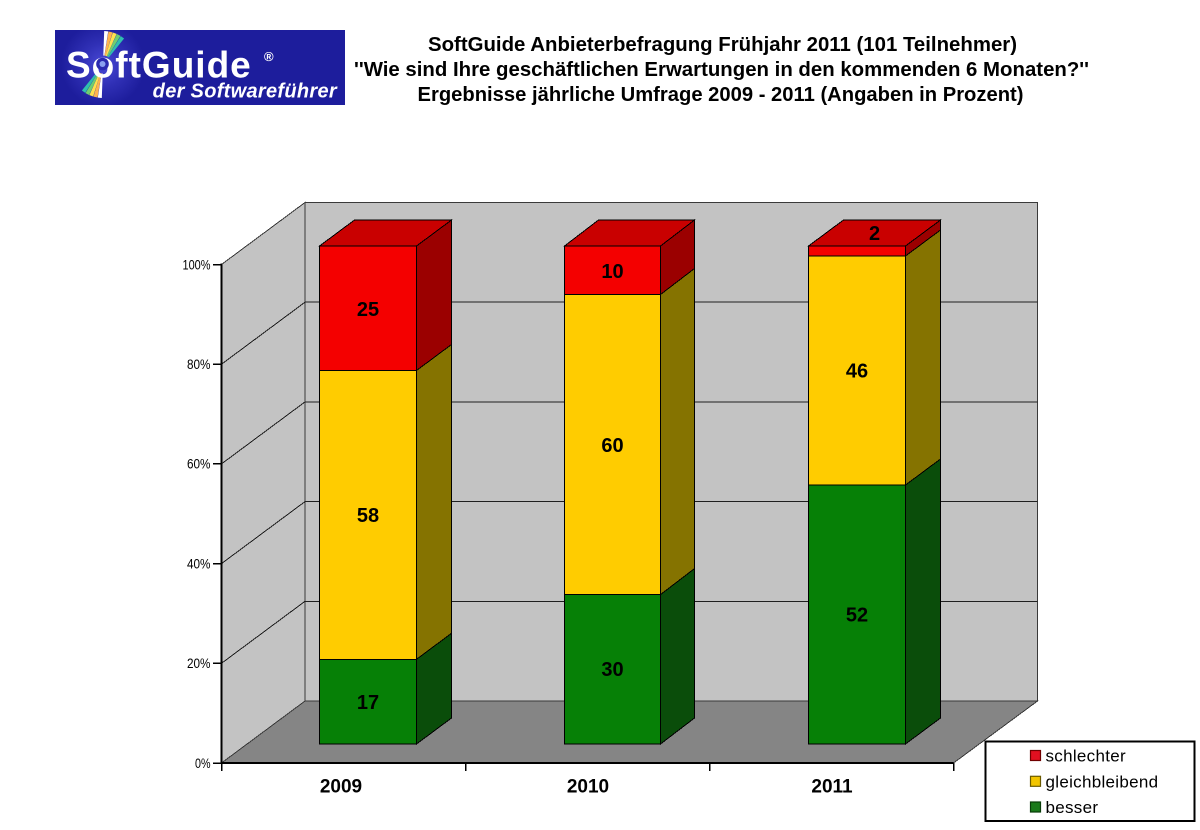 The height and width of the screenshot is (830, 1200). What do you see at coordinates (1072, 807) in the screenshot?
I see `svg-text: besser` at bounding box center [1072, 807].